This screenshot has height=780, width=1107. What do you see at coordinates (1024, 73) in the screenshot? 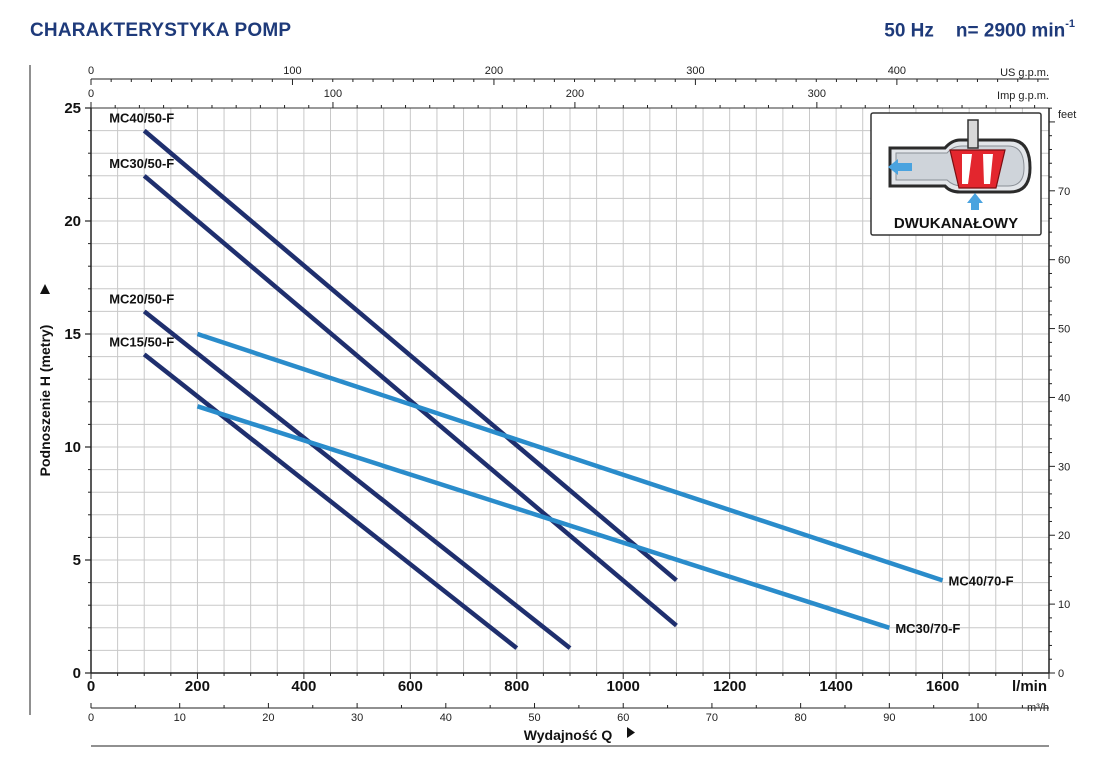
I see `us-gpm-unit-label: US g.p.m.` at bounding box center [1024, 73].